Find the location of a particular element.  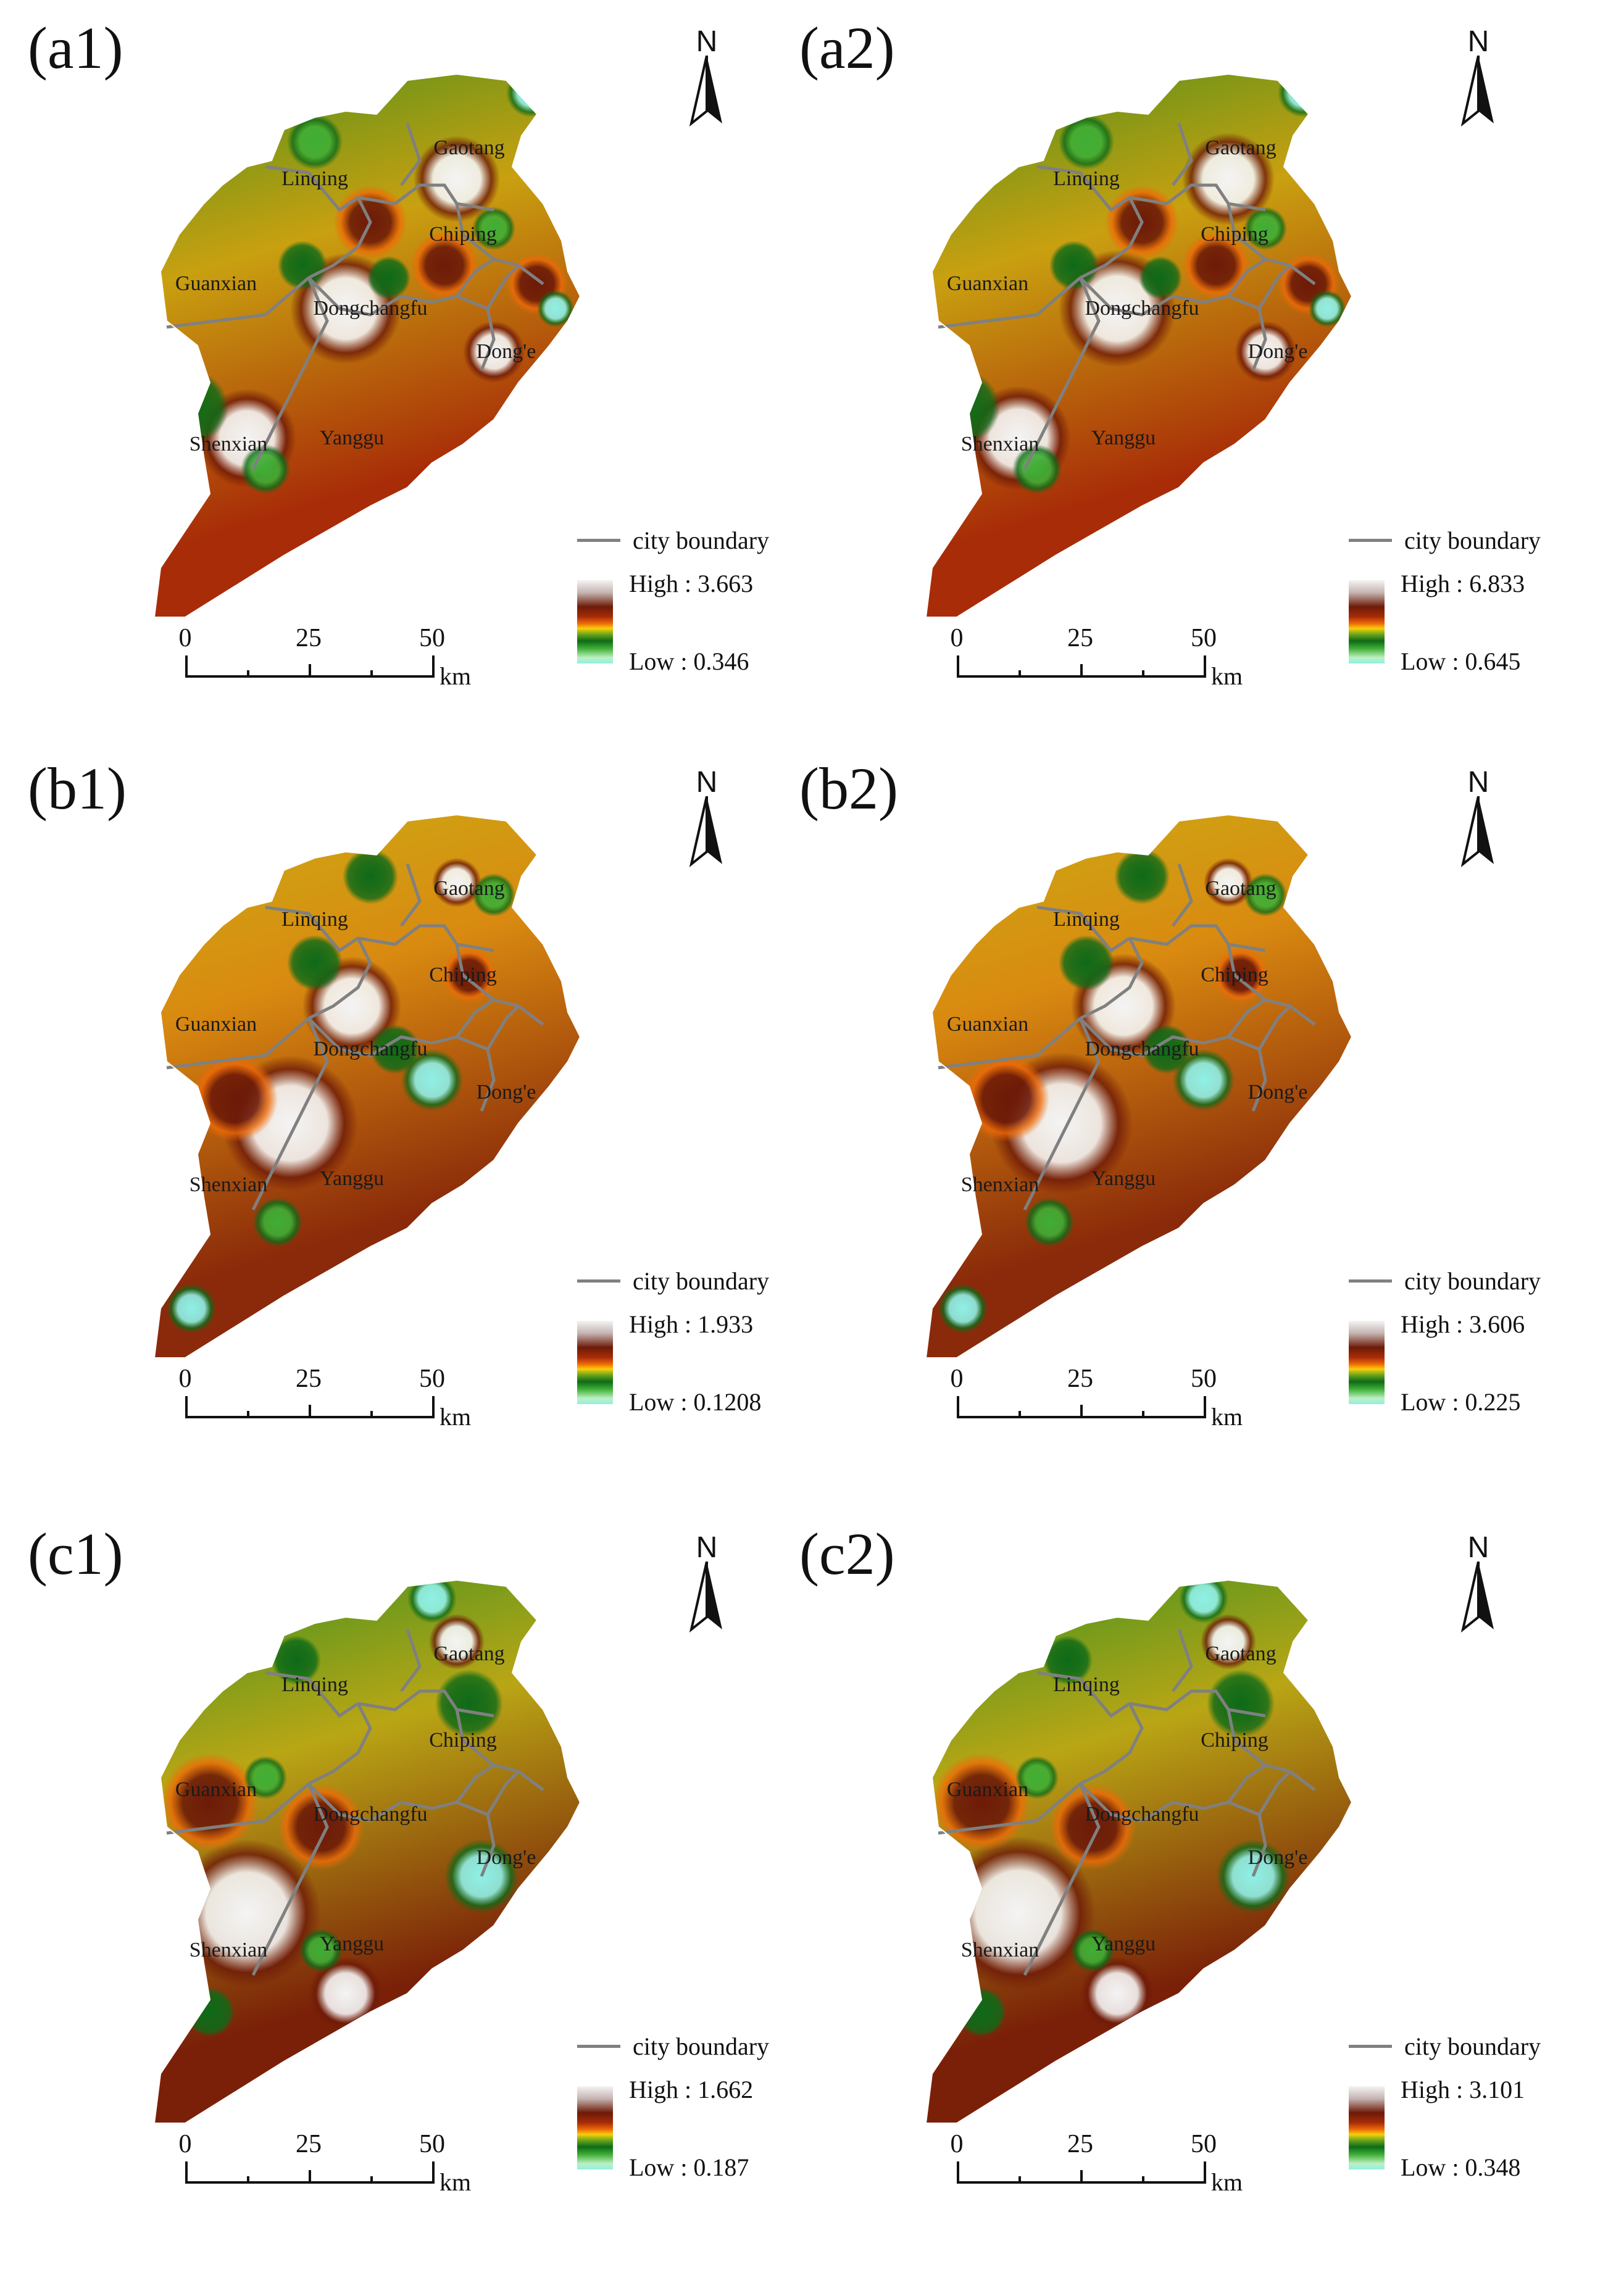

panel-label: (b1) is located at coordinates (77, 788).